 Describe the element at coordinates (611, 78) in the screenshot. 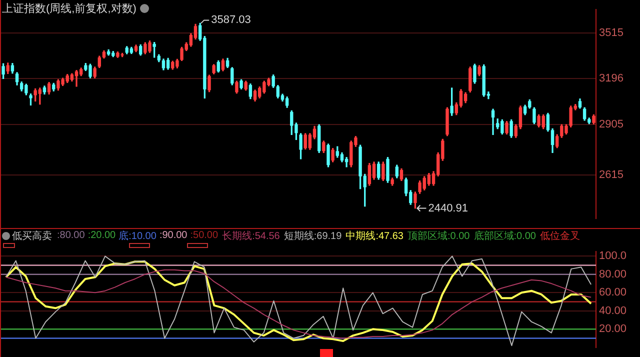

I see `y-tick-label: 3196` at that location.